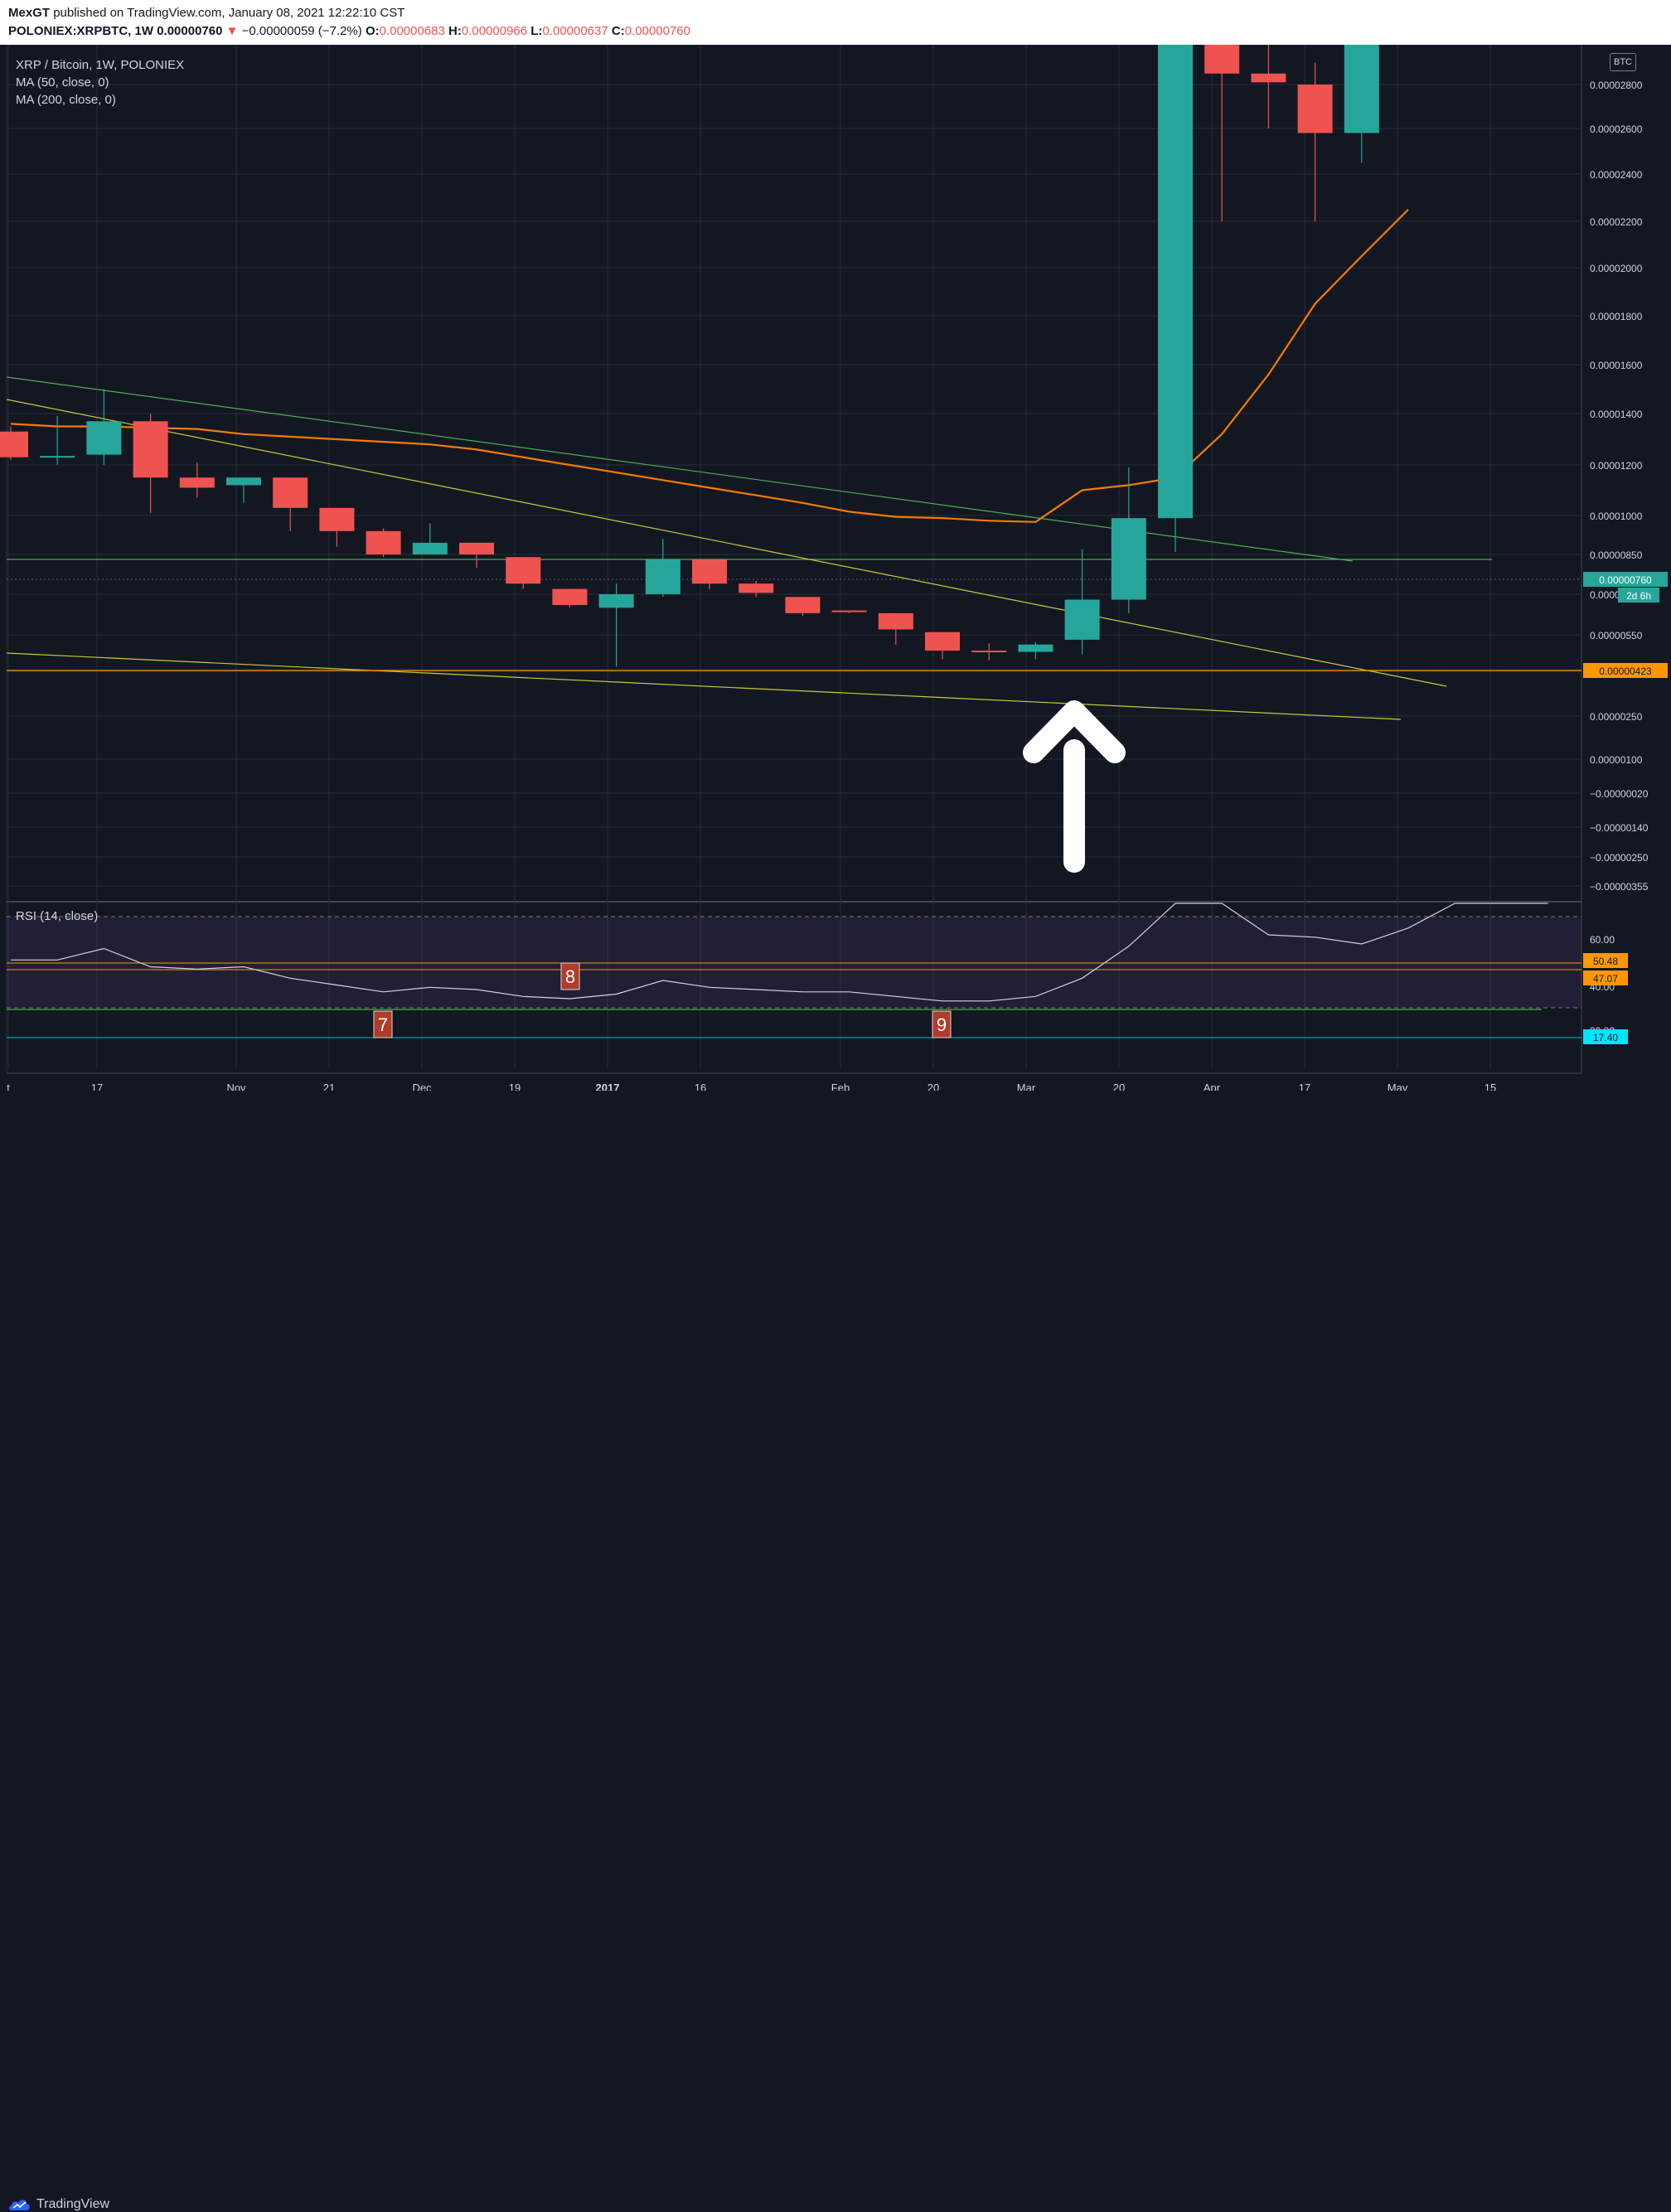 This screenshot has width=1671, height=2212. Describe the element at coordinates (1616, 555) in the screenshot. I see `y-tick-label: 0.00000850` at that location.